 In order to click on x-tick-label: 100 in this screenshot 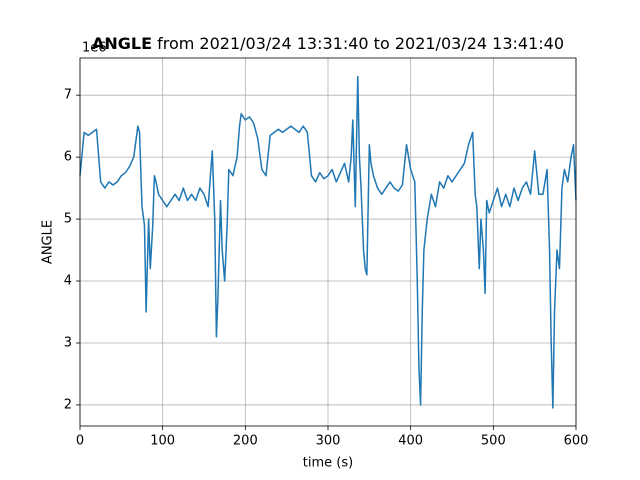, I will do `click(162, 441)`.